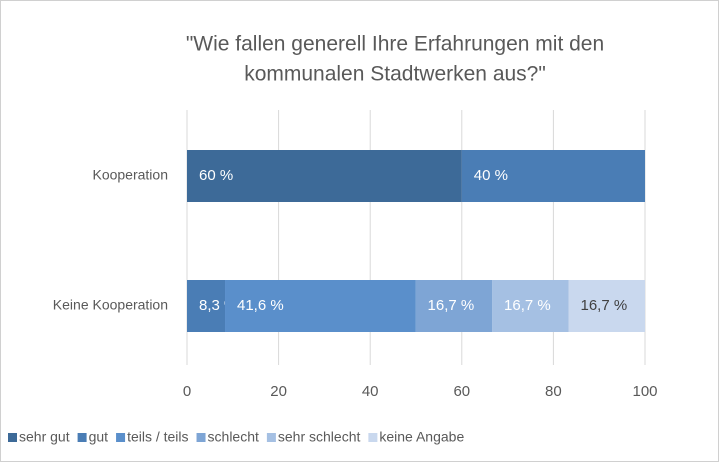 Image resolution: width=720 pixels, height=463 pixels. Describe the element at coordinates (99, 437) in the screenshot. I see `legend-label: gut` at that location.